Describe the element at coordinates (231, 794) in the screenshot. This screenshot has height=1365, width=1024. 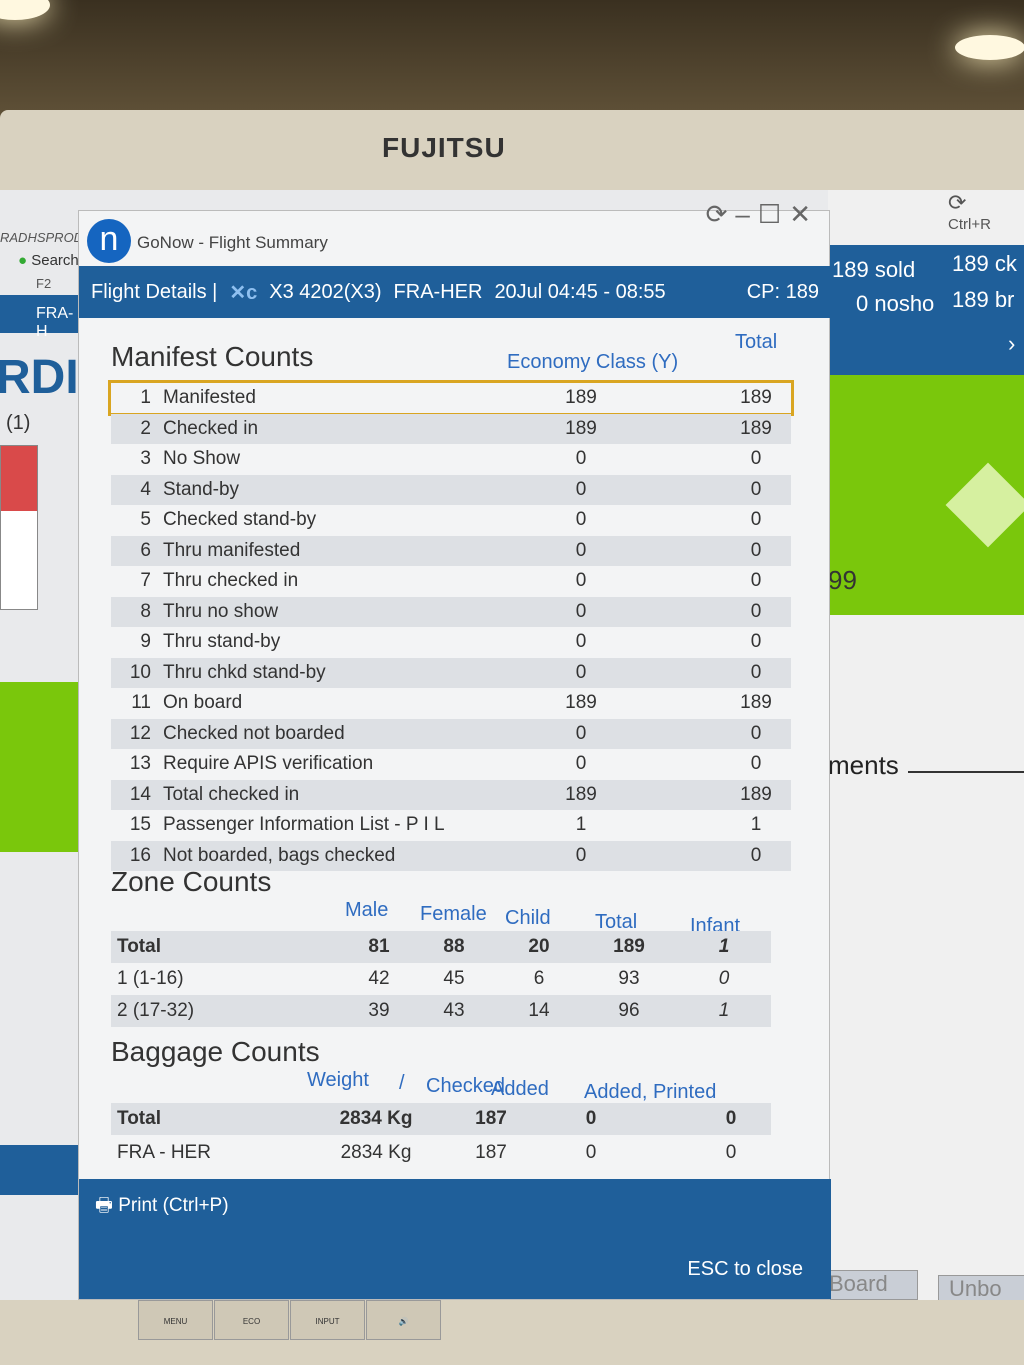
I see `row-label: Total checked in` at that location.